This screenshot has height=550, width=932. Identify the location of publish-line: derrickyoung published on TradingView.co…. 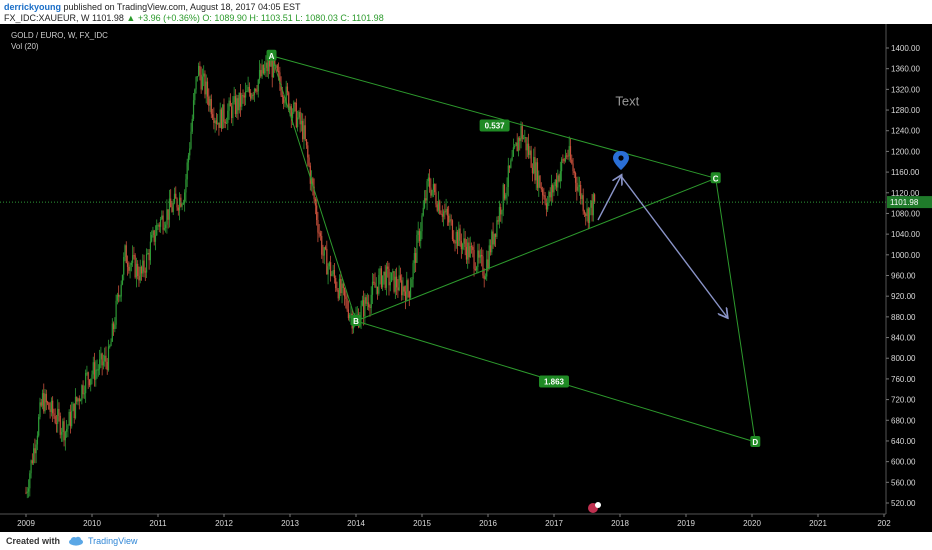
(152, 7).